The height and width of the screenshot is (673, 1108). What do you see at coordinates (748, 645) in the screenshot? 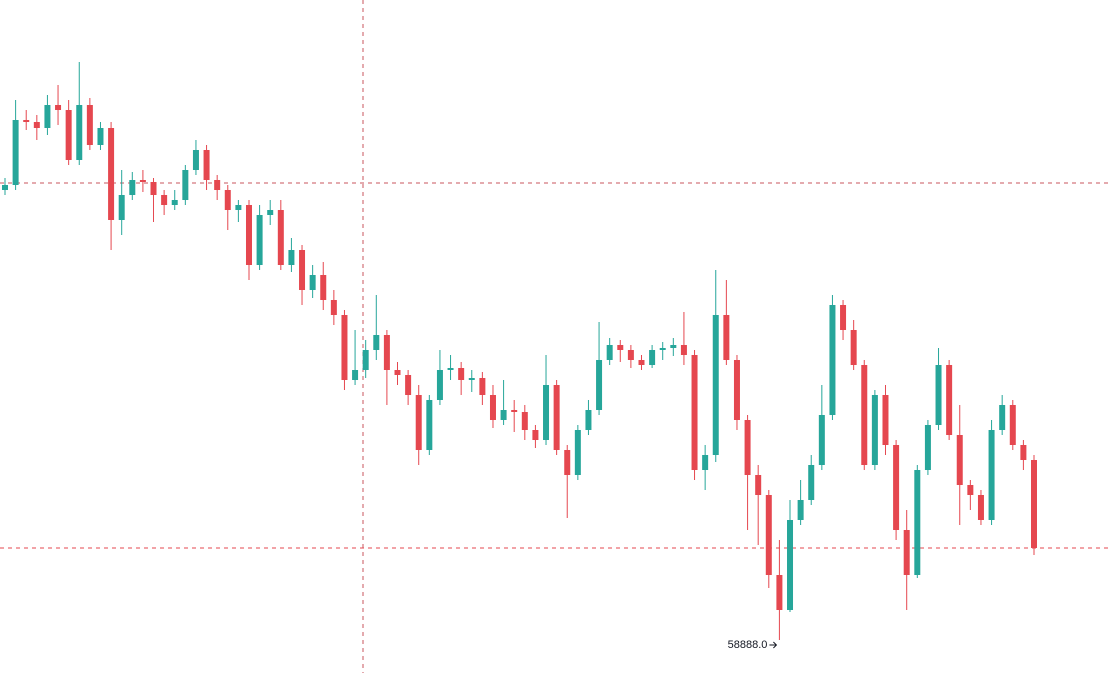
I see `low-price-label: 58888.0` at bounding box center [748, 645].